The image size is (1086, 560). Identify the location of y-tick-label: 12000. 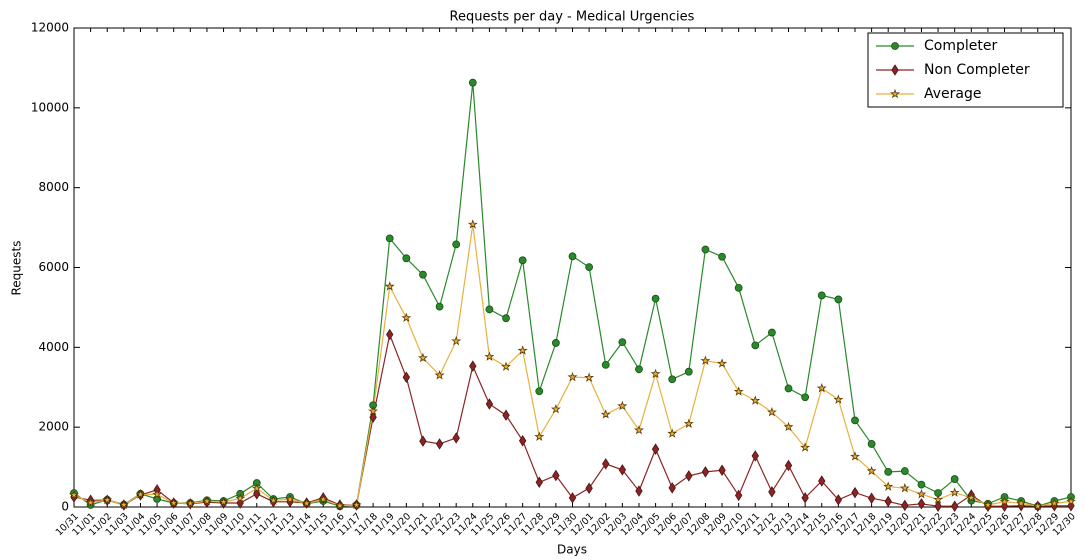
(50, 28).